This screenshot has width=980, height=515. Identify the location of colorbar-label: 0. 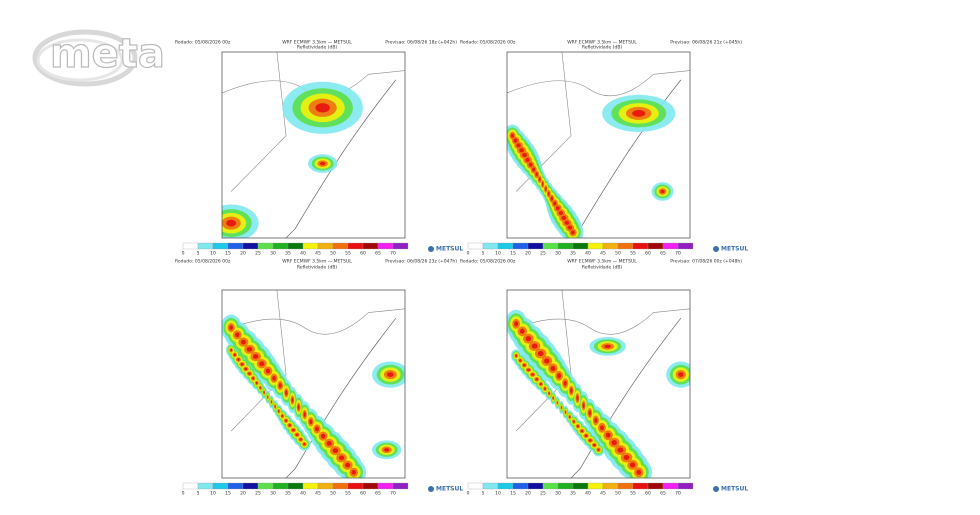
(183, 494).